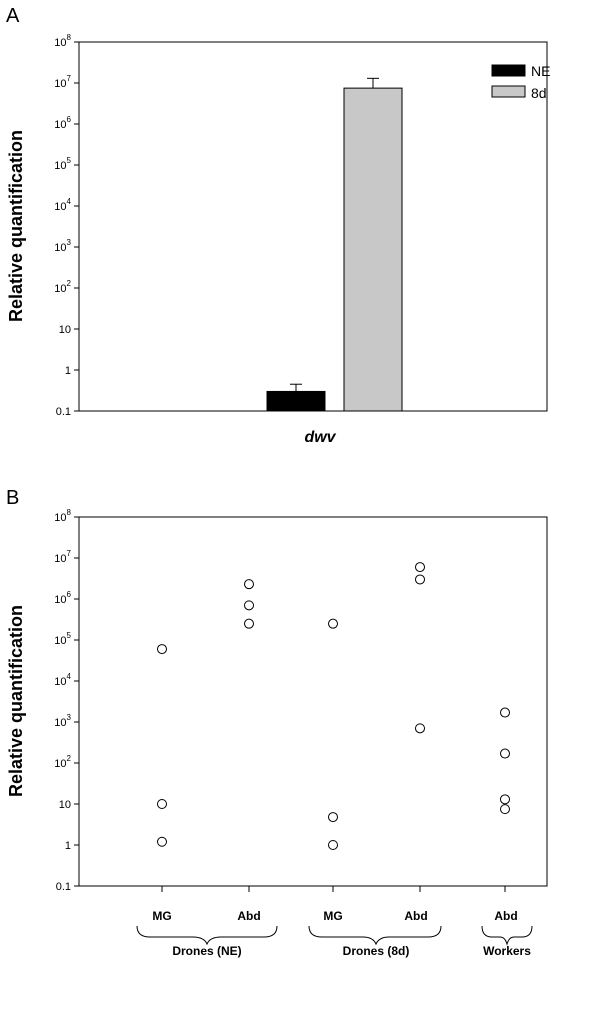  What do you see at coordinates (296, 401) in the screenshot?
I see `bar-ne` at bounding box center [296, 401].